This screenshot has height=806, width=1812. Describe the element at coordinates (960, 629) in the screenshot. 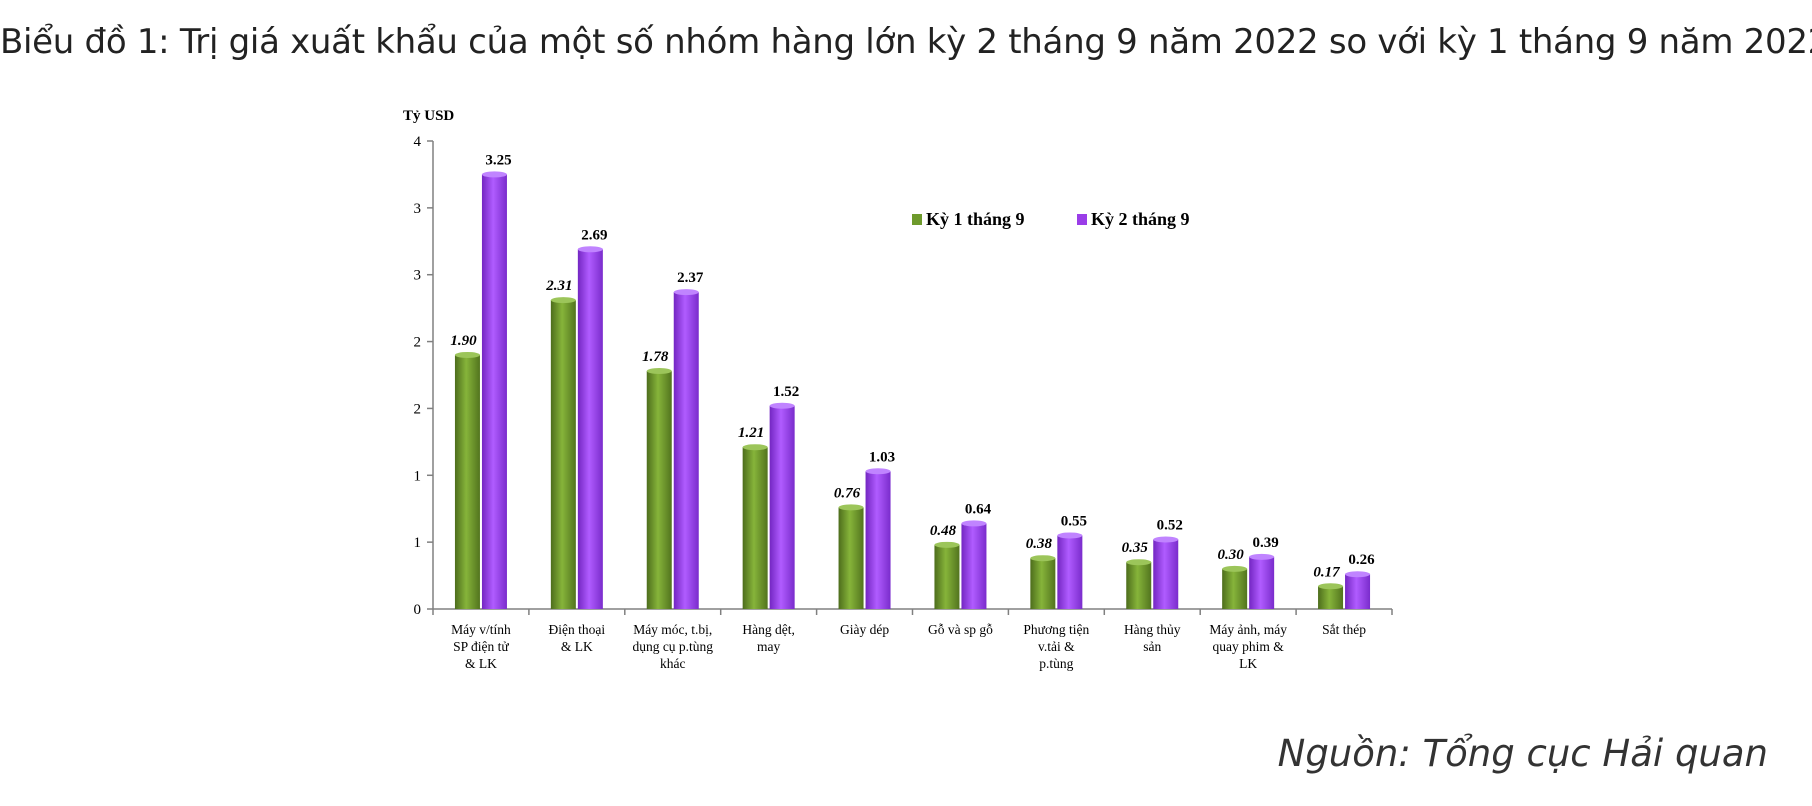

I see `x-tick-label: Gỗ và sp gỗ` at that location.